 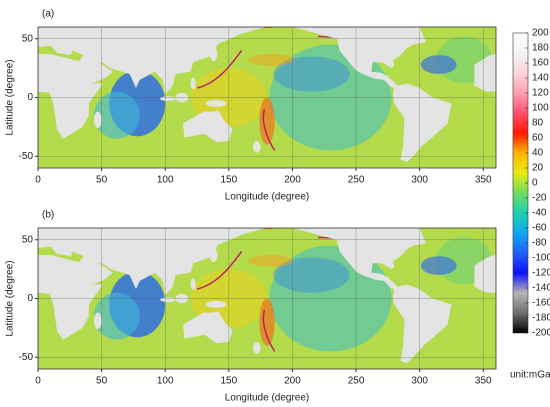 I want to click on colorbar-tick-label: -120, so click(x=541, y=273).